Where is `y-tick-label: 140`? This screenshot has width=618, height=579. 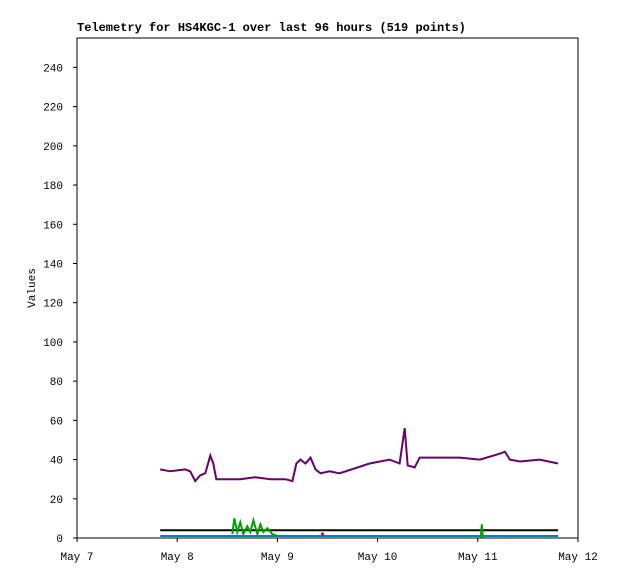 y-tick-label: 140 is located at coordinates (53, 265).